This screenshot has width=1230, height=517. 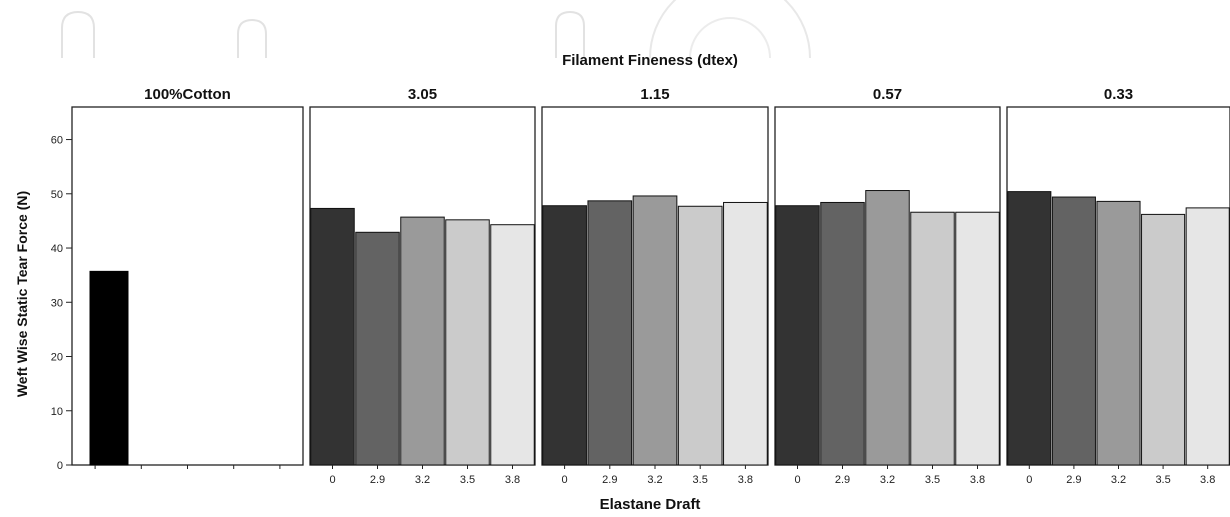 I want to click on panel-header: 100%Cotton, so click(x=187, y=94).